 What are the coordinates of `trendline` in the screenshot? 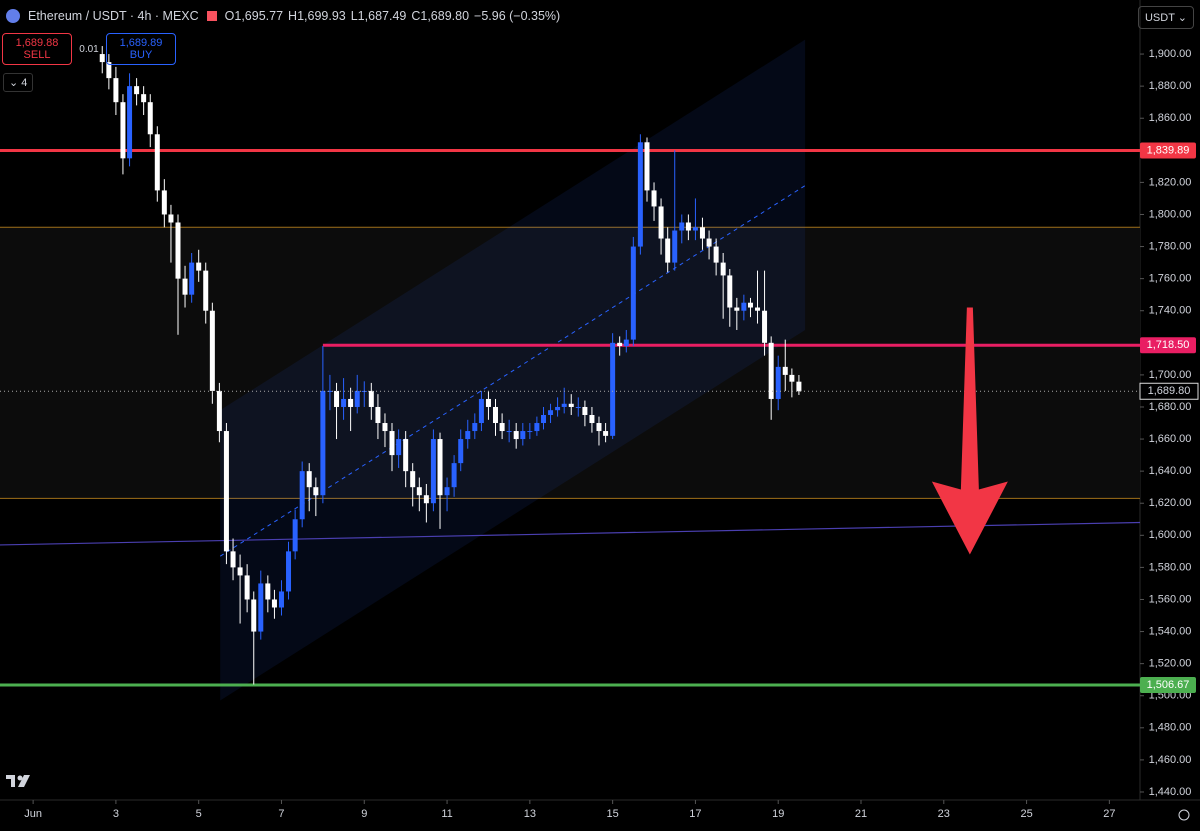 It's located at (570, 533).